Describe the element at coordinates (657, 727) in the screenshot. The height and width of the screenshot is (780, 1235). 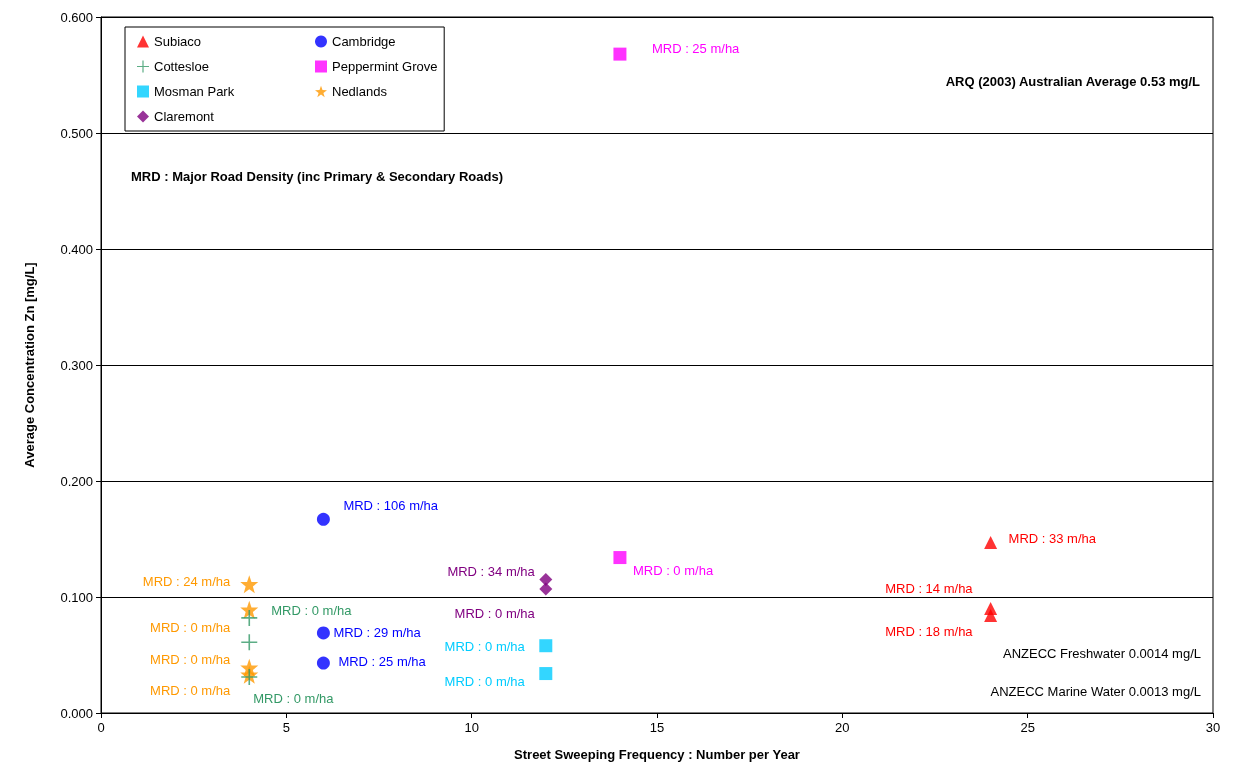
I see `x-tick-label: 15` at that location.